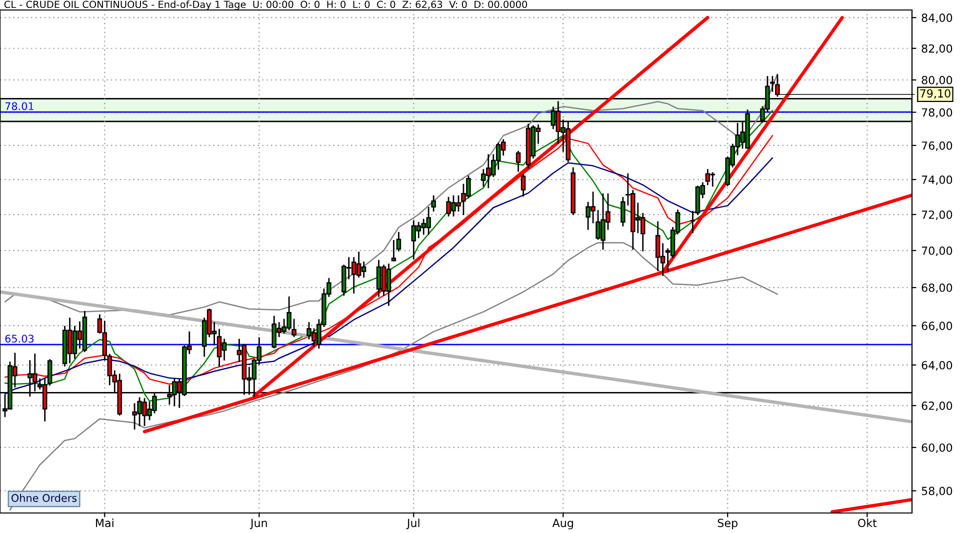  What do you see at coordinates (562, 524) in the screenshot?
I see `x-tick-label: Aug` at bounding box center [562, 524].